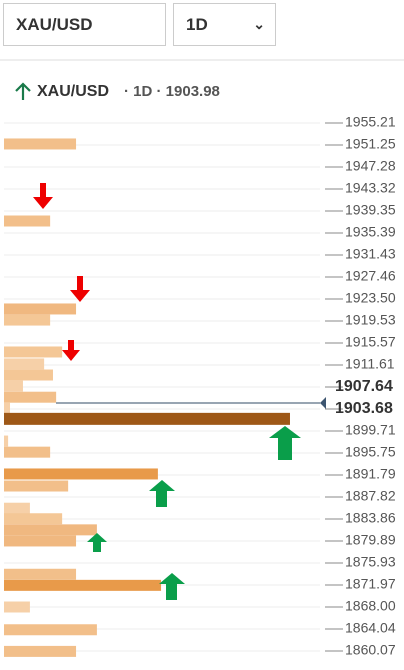  I want to click on y-tick-label: 1931.43, so click(370, 254).